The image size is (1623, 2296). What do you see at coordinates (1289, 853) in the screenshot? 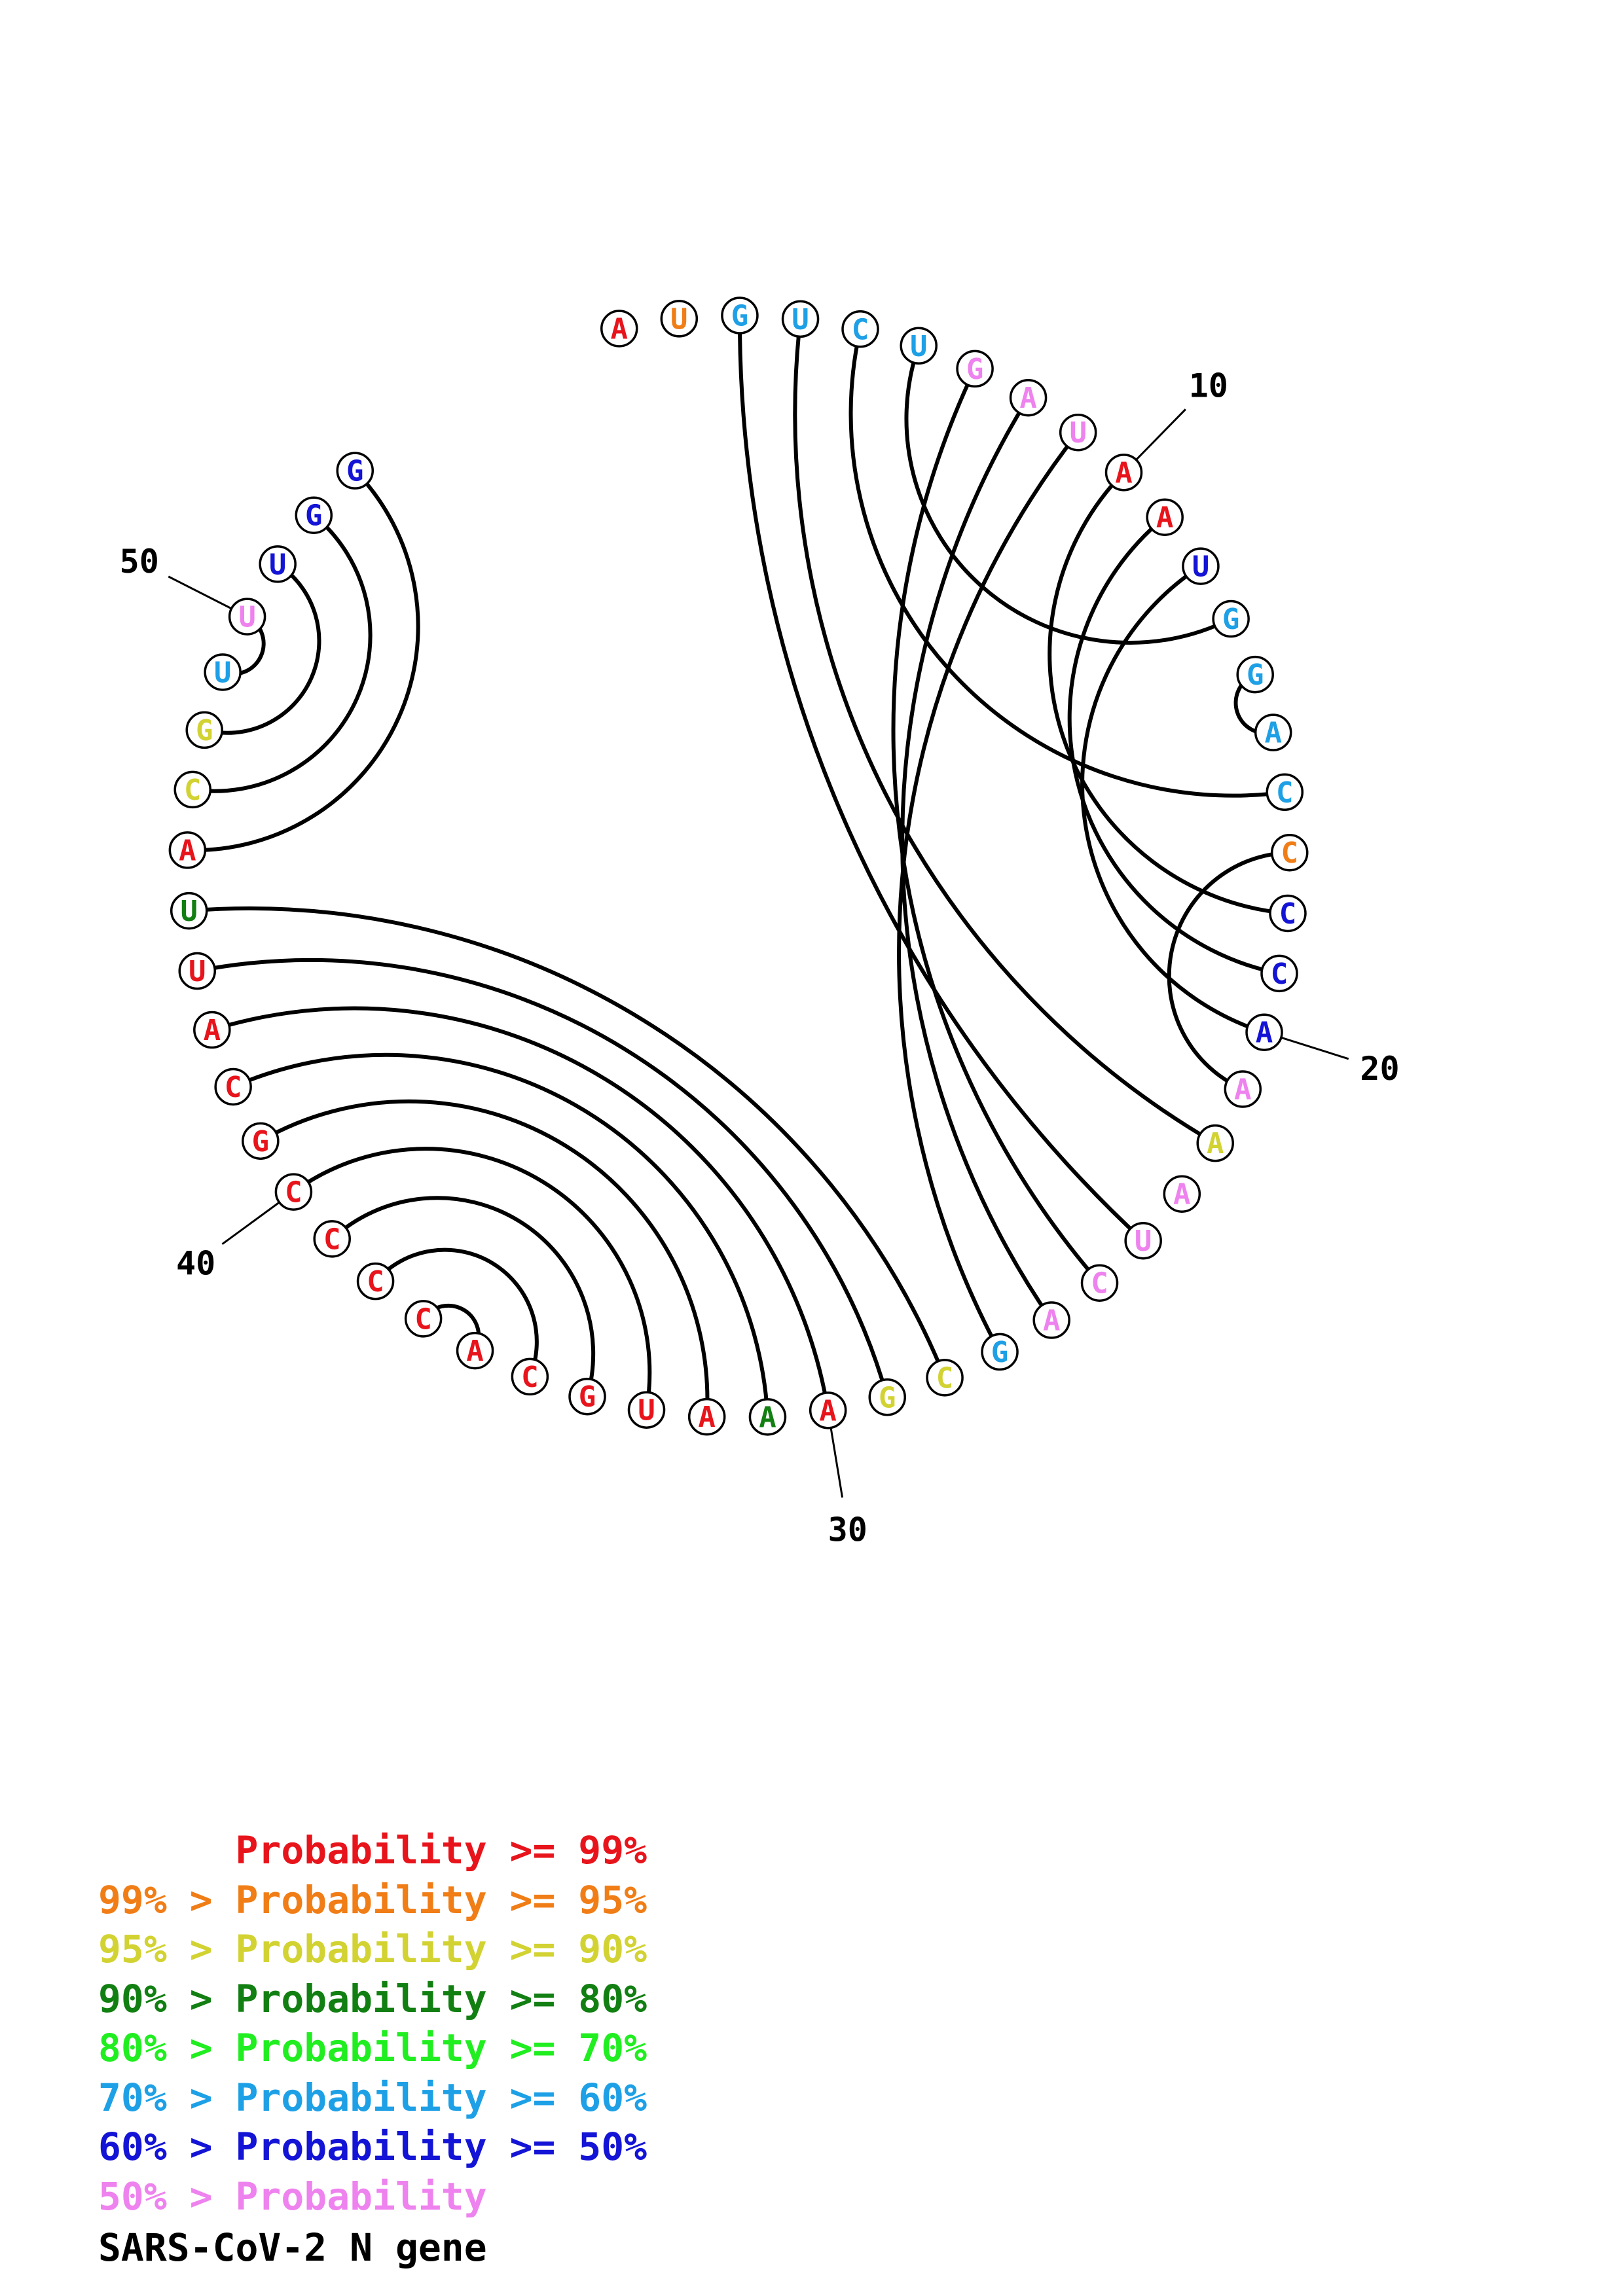
I see `nucleotide-letter-17: C` at bounding box center [1289, 853].